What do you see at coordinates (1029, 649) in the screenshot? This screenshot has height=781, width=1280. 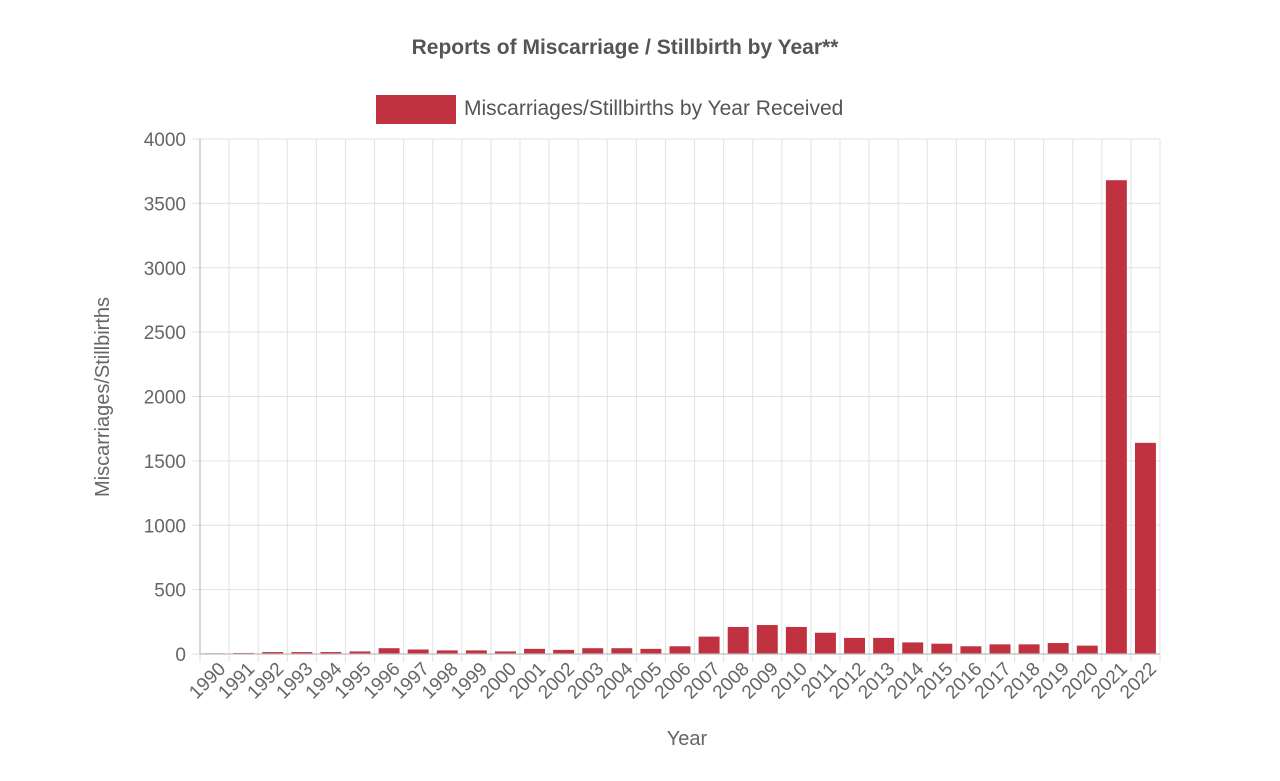 I see `bar-2018` at bounding box center [1029, 649].